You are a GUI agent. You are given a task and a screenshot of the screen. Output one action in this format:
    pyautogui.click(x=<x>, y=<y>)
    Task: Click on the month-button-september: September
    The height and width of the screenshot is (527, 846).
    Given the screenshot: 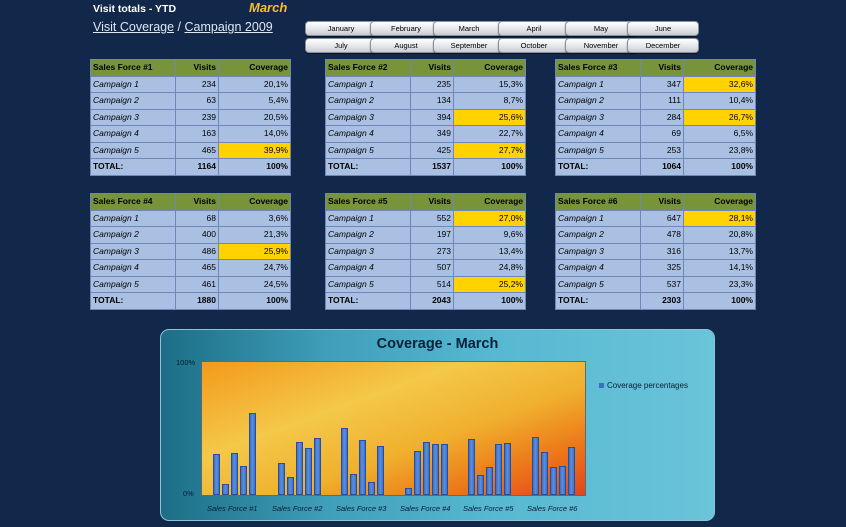 What is the action you would take?
    pyautogui.click(x=469, y=45)
    